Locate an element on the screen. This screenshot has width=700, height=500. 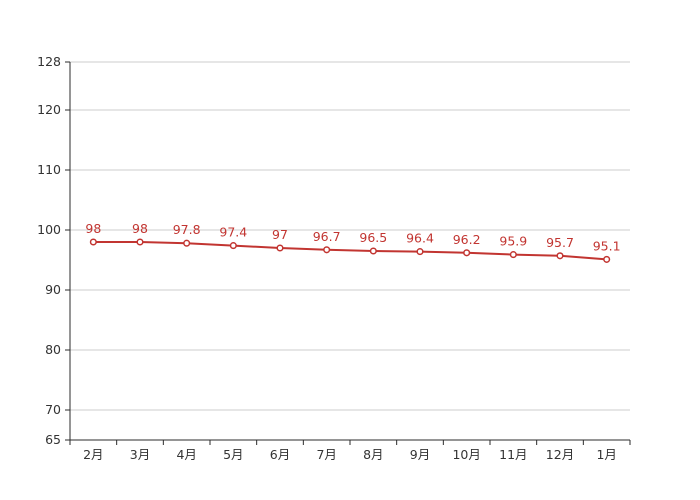
y-axis-tick-label: 100 is located at coordinates (49, 229).